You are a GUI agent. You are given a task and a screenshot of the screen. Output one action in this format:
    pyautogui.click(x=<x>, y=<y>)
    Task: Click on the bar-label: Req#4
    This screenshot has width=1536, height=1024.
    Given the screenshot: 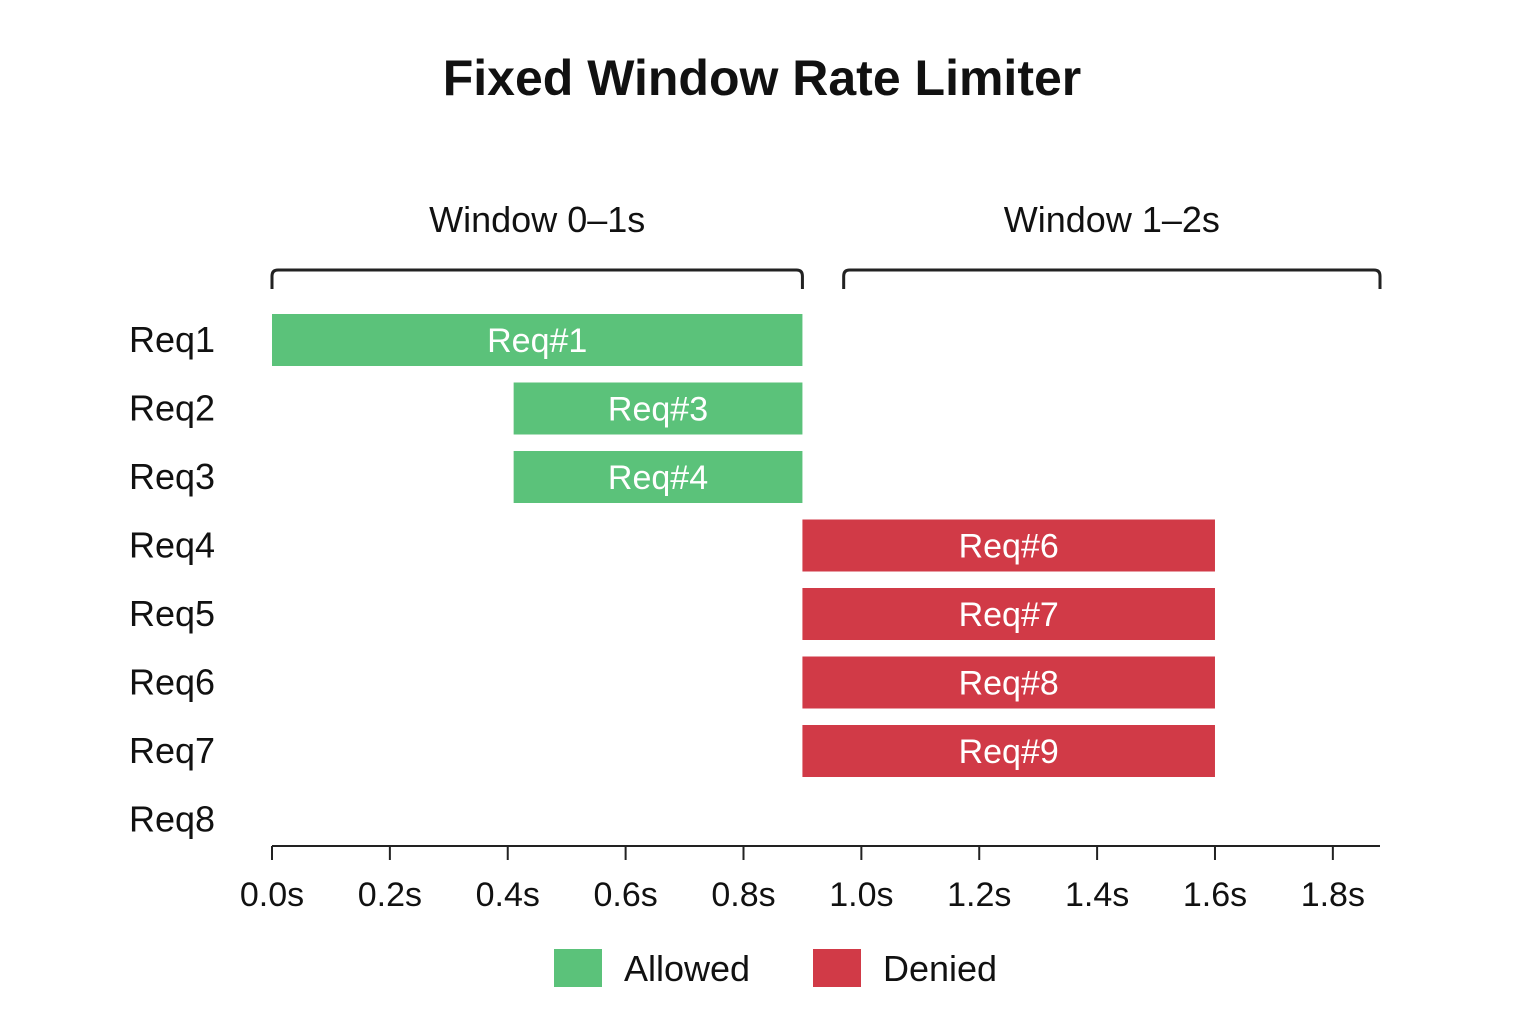 What is the action you would take?
    pyautogui.click(x=658, y=478)
    